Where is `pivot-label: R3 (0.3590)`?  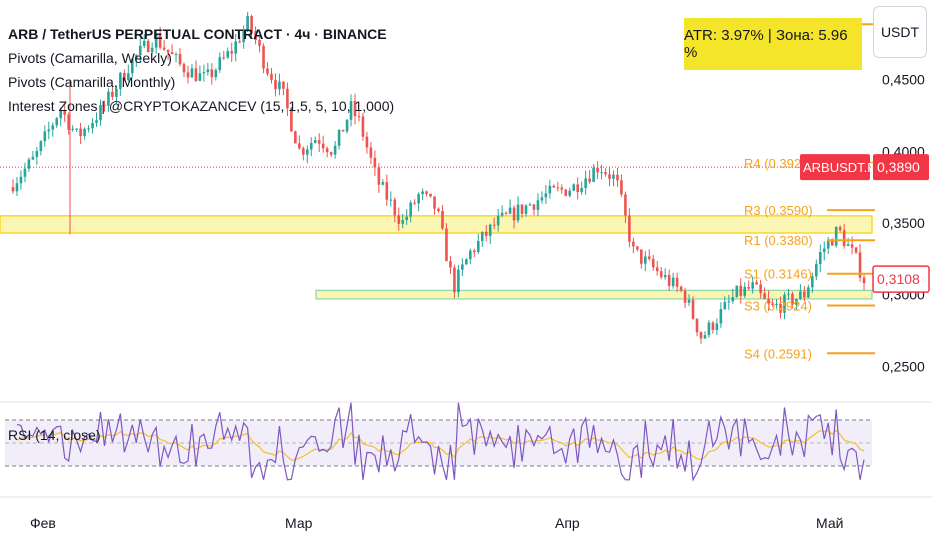
pivot-label: R3 (0.3590) is located at coordinates (778, 210).